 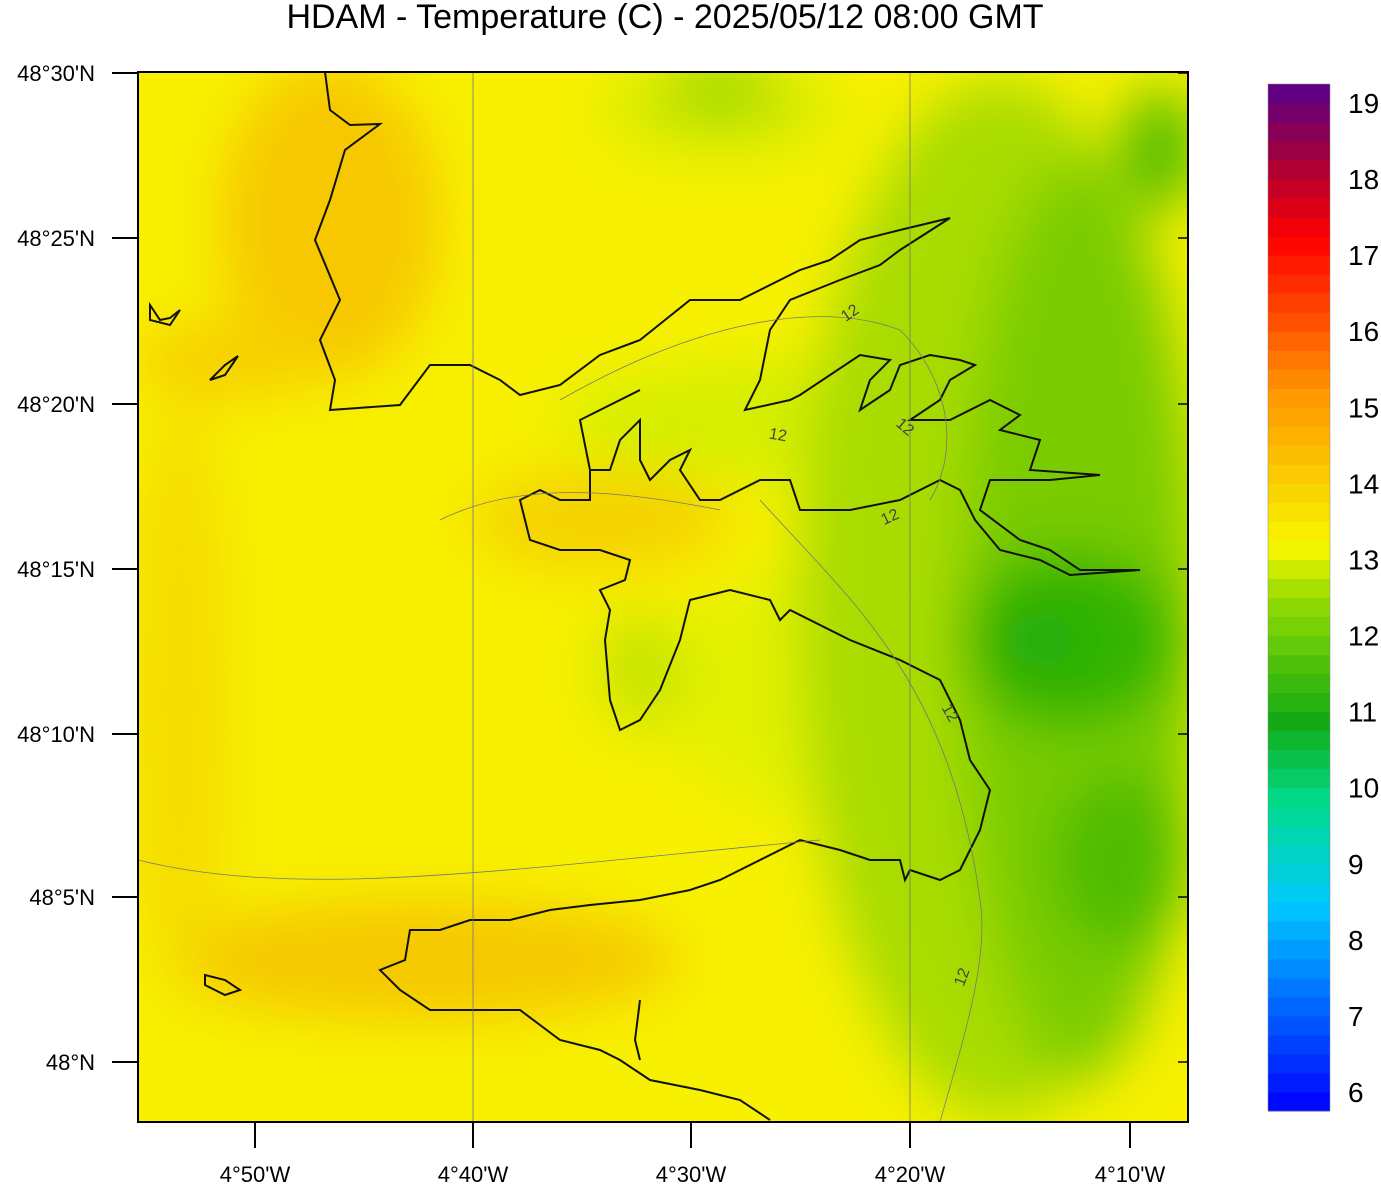 I want to click on colorbar-tick-label: 14, so click(x=1363, y=483).